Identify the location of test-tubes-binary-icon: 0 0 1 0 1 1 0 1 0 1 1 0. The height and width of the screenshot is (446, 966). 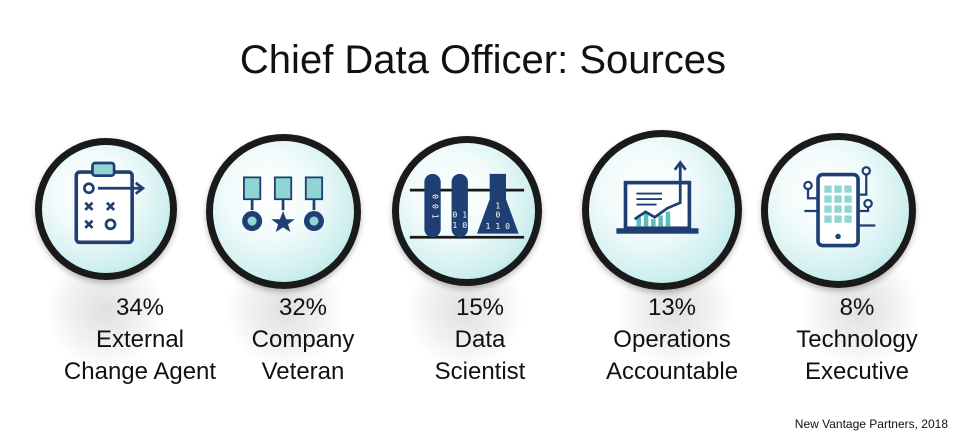
(467, 211).